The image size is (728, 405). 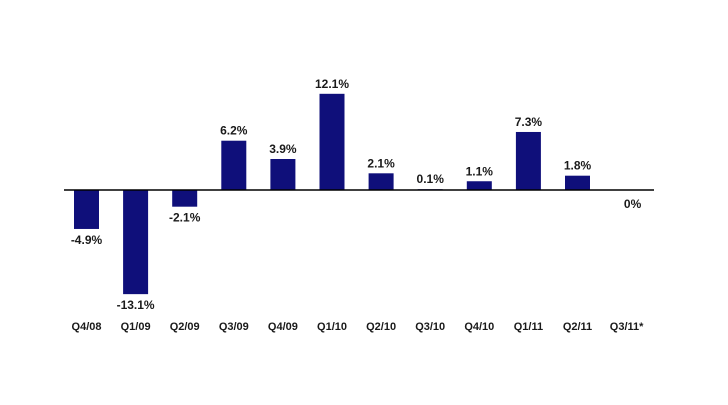 I want to click on bar-q410, so click(x=479, y=185).